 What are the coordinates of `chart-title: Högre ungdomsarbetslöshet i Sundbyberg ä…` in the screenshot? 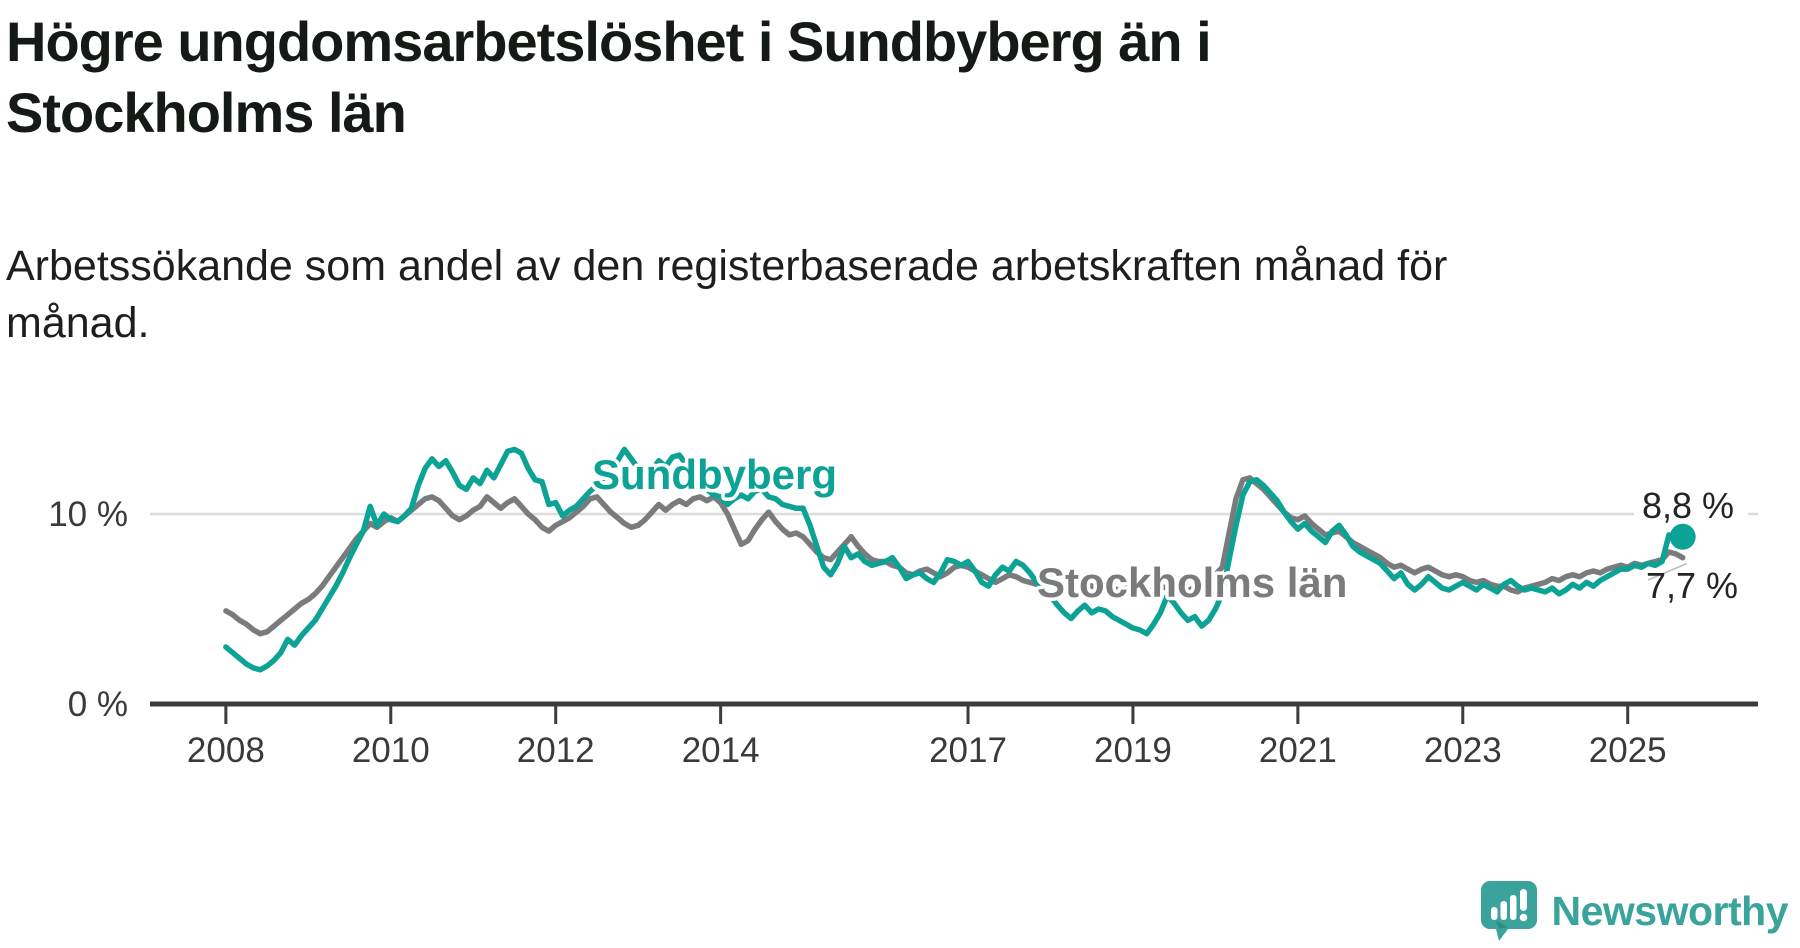 It's located at (706, 77).